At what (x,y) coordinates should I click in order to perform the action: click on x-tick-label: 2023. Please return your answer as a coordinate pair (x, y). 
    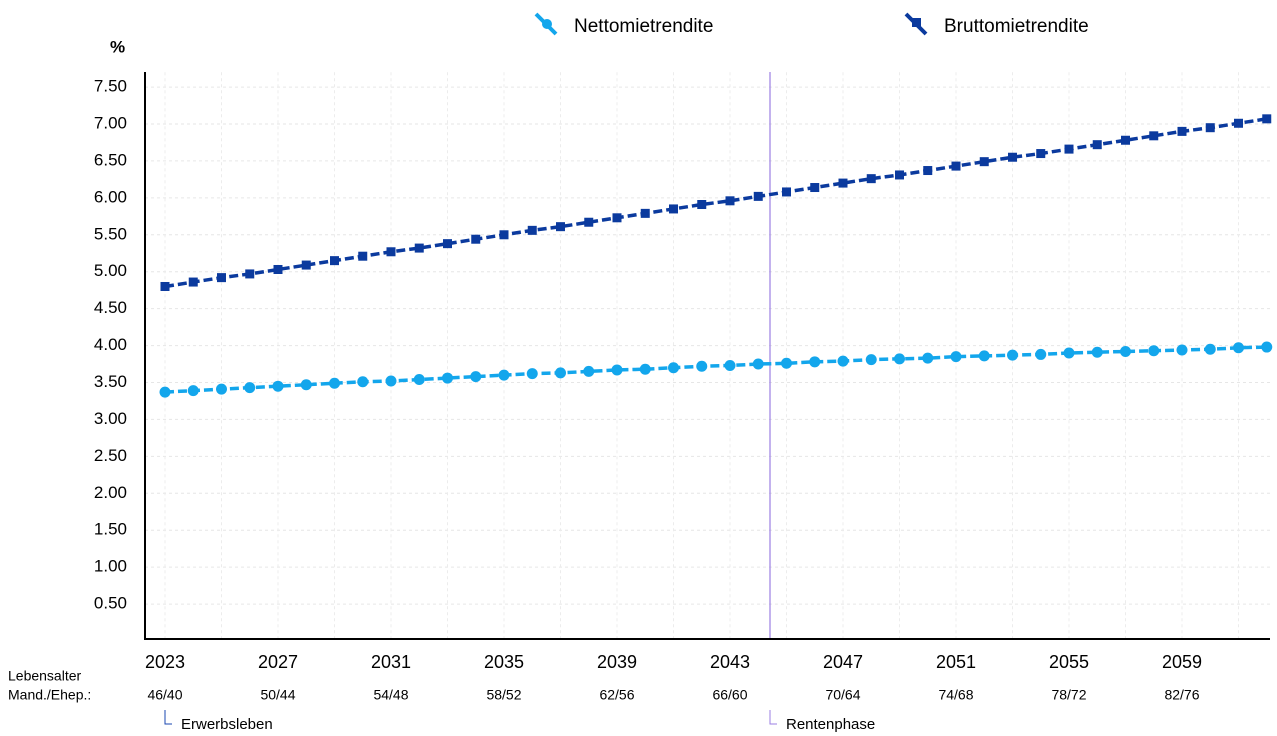
    Looking at the image, I should click on (165, 662).